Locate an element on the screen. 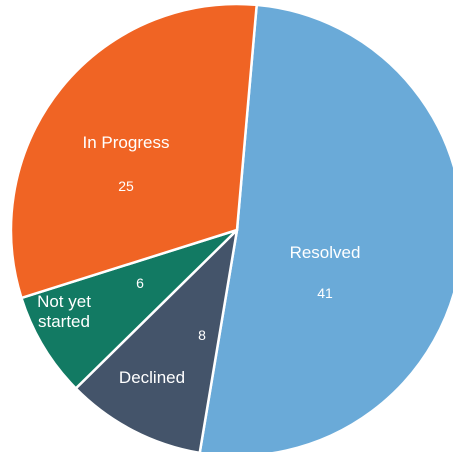  slice-label: Declined is located at coordinates (152, 377).